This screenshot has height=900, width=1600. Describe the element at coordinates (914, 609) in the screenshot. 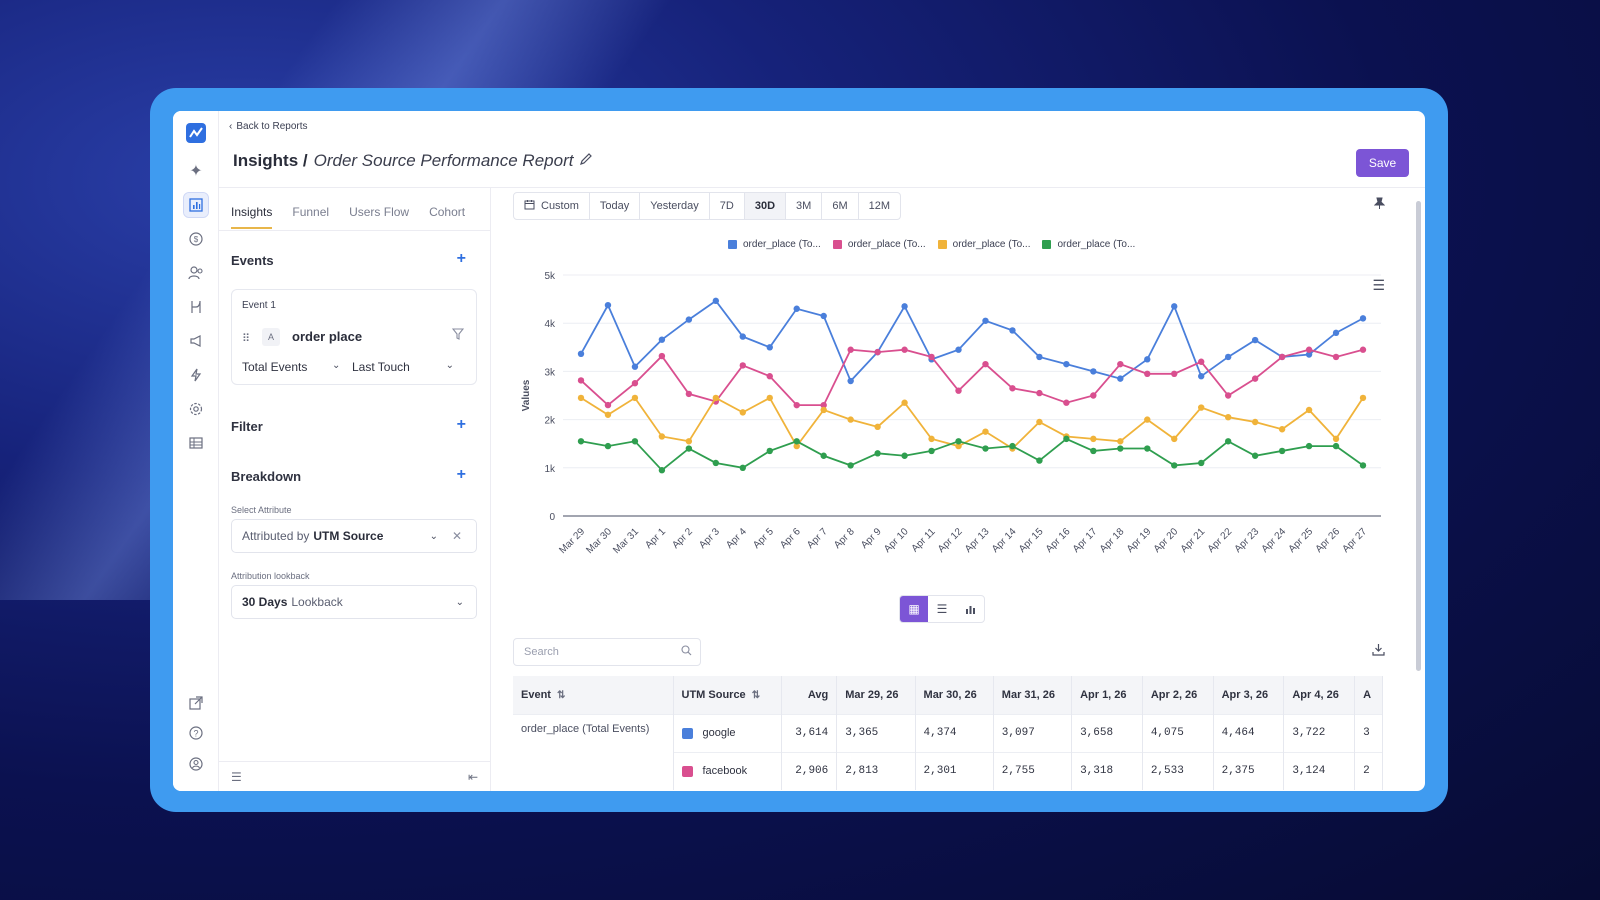

I see `grid-view-icon: ▦` at that location.